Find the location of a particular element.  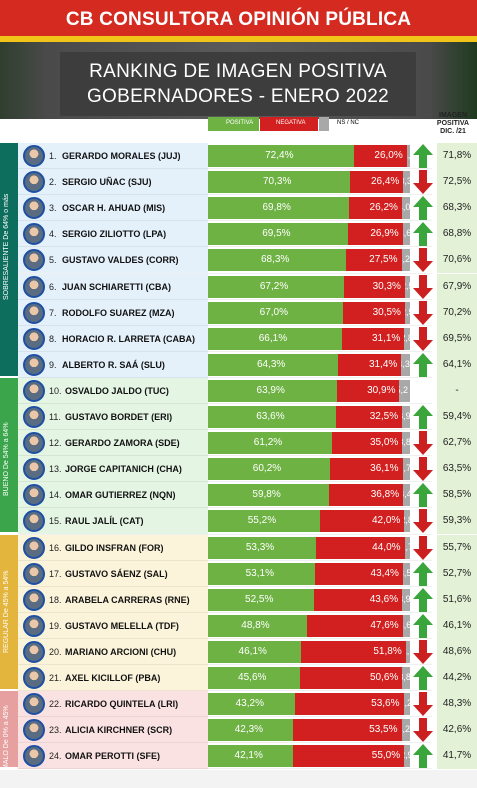

positive-bar: 67,2% is located at coordinates (276, 286).